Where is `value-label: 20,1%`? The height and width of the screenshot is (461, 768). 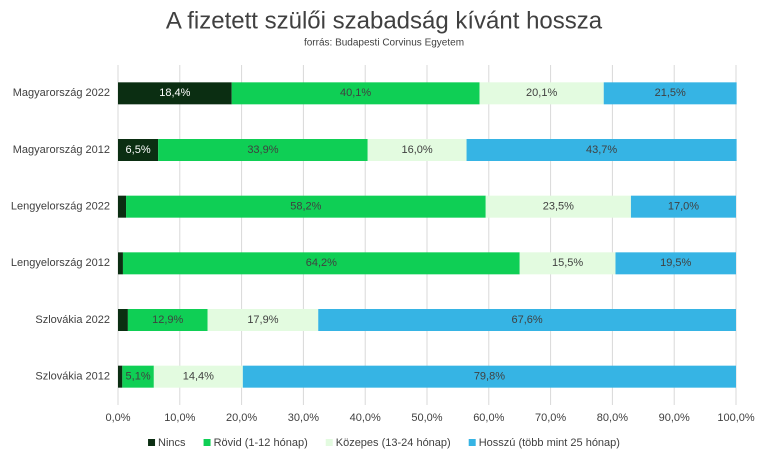
value-label: 20,1% is located at coordinates (541, 93).